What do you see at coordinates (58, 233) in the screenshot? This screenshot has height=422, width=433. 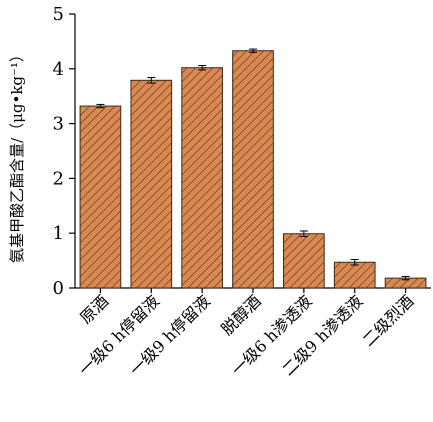 I see `y-tick-label: 1` at bounding box center [58, 233].